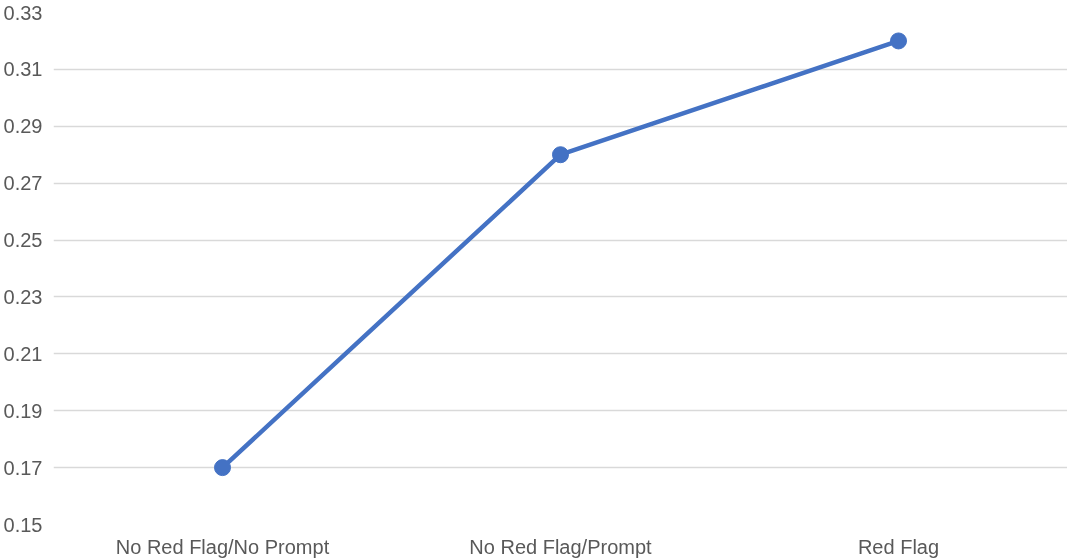 This screenshot has height=560, width=1067. What do you see at coordinates (222, 546) in the screenshot?
I see `x-tick-label: No Red Flag/No Prompt` at bounding box center [222, 546].